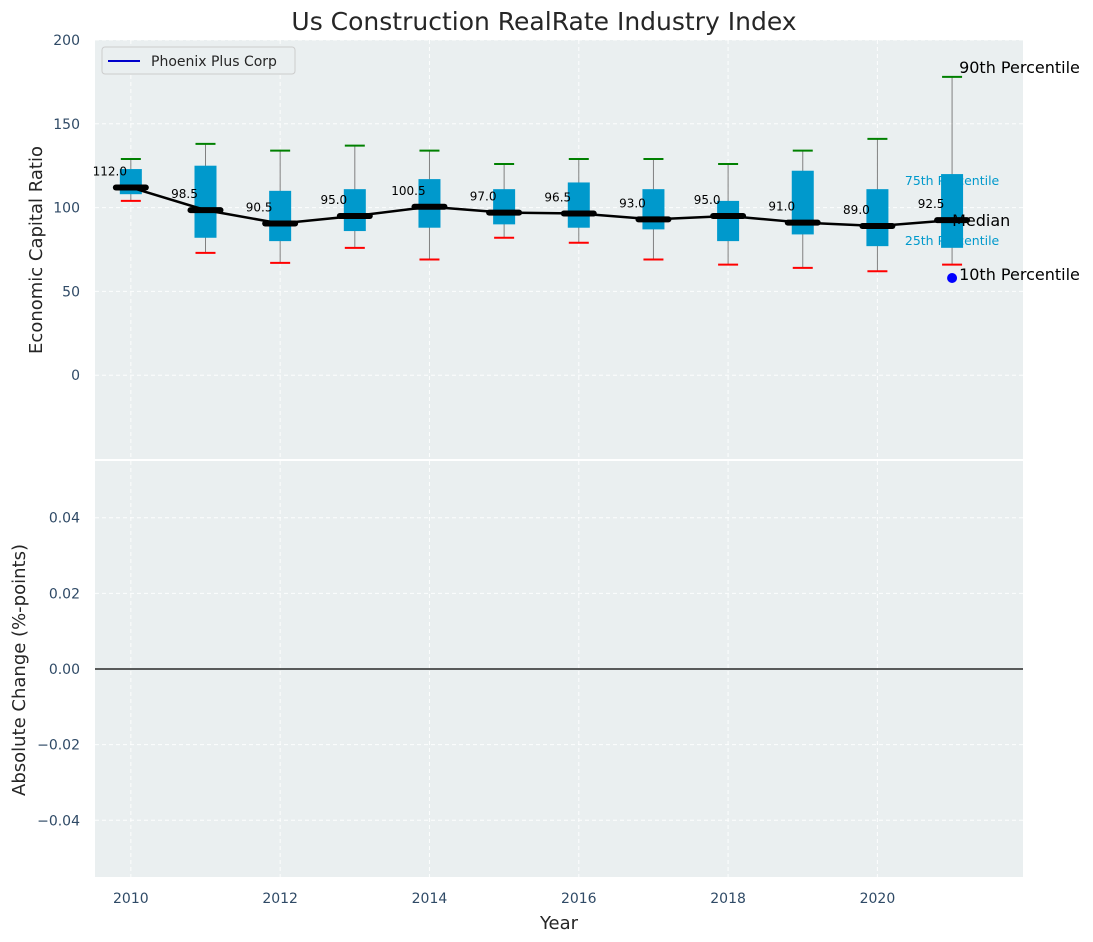 Image resolution: width=1093 pixels, height=942 pixels. Describe the element at coordinates (543, 21) in the screenshot. I see `chart-title: Us Construction RealRate Industry Index` at that location.